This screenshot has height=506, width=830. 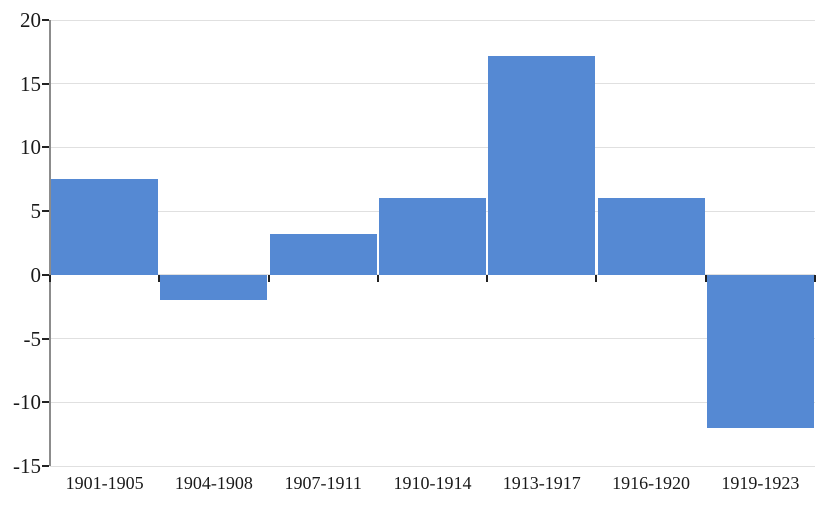 What do you see at coordinates (214, 287) in the screenshot?
I see `bar-1904-1908` at bounding box center [214, 287].